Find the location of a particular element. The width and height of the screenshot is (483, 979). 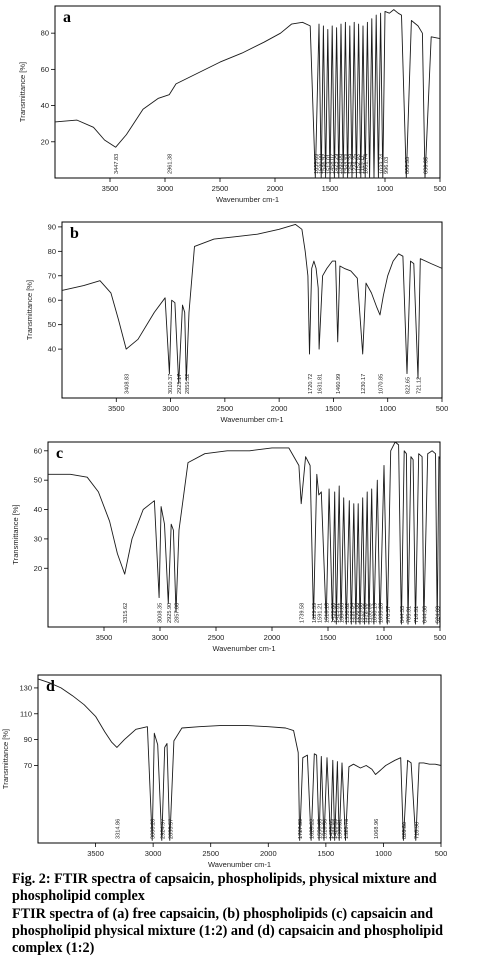

peak-label: 1292.34 is located at coordinates (348, 164).